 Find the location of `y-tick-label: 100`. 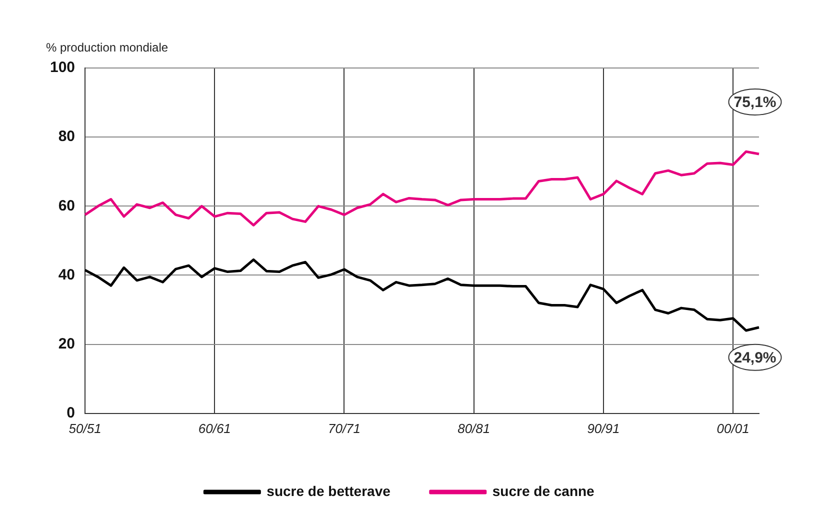

y-tick-label: 100 is located at coordinates (63, 67).